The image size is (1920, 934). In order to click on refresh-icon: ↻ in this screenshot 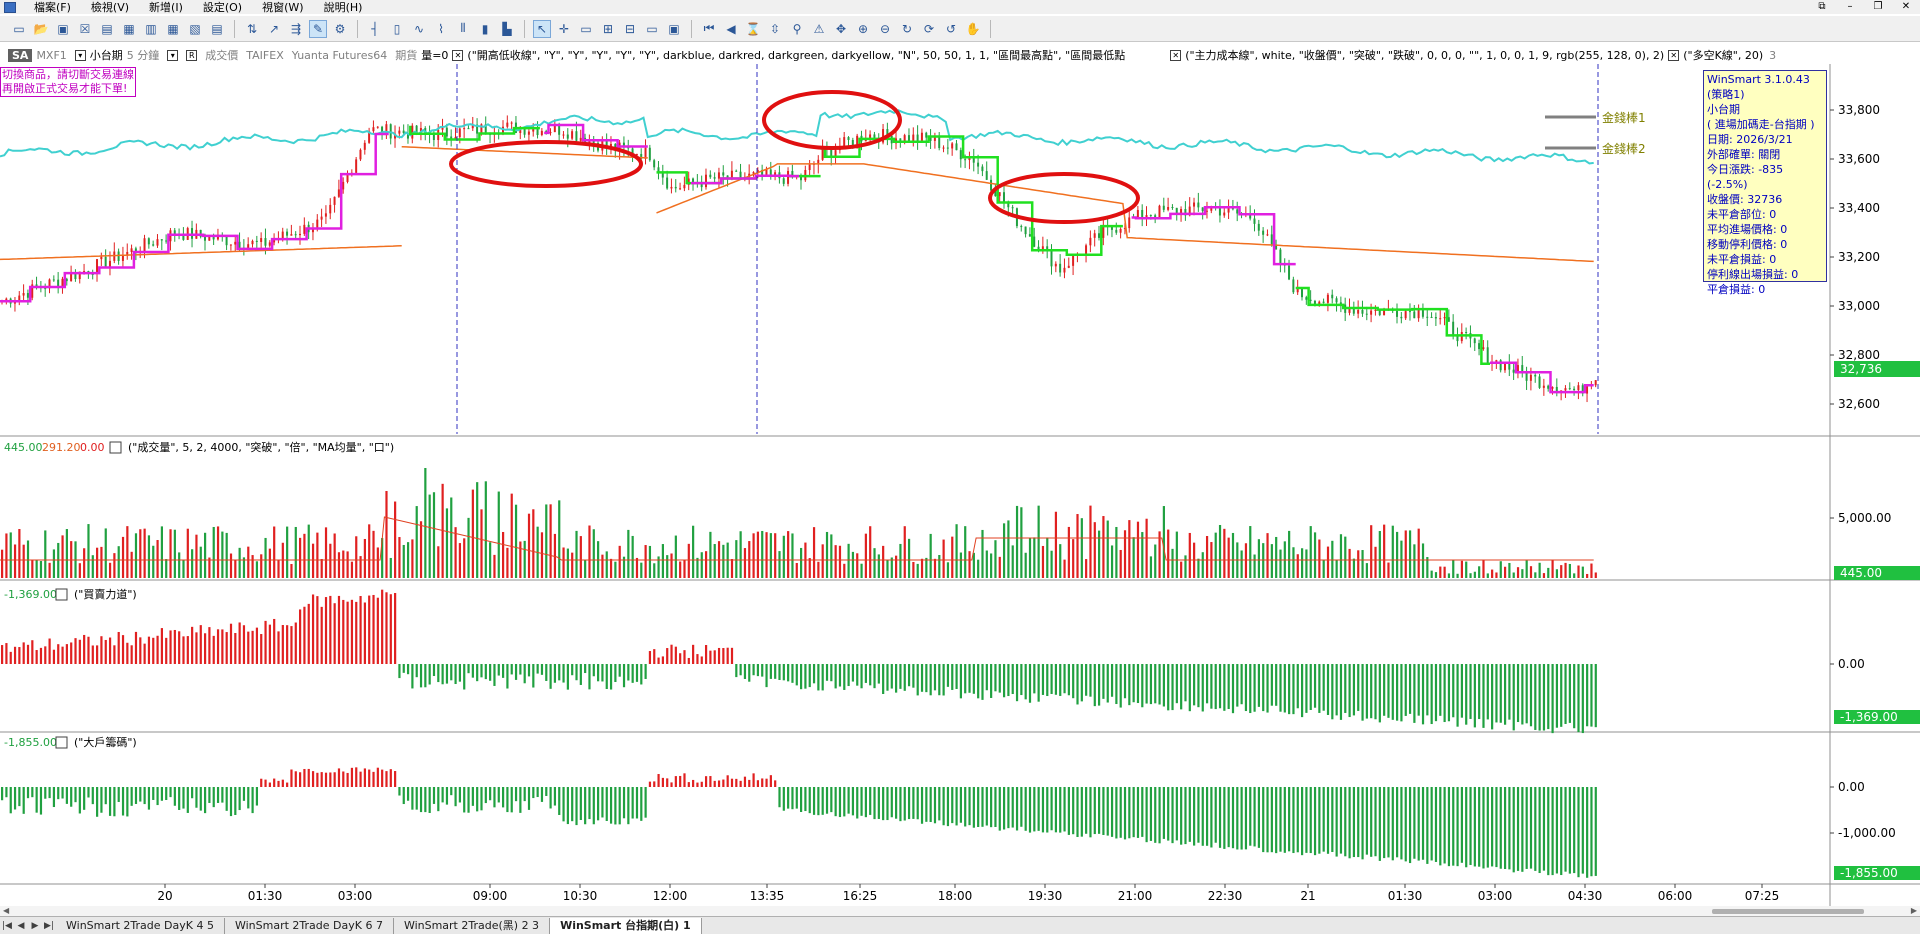, I will do `click(907, 28)`.